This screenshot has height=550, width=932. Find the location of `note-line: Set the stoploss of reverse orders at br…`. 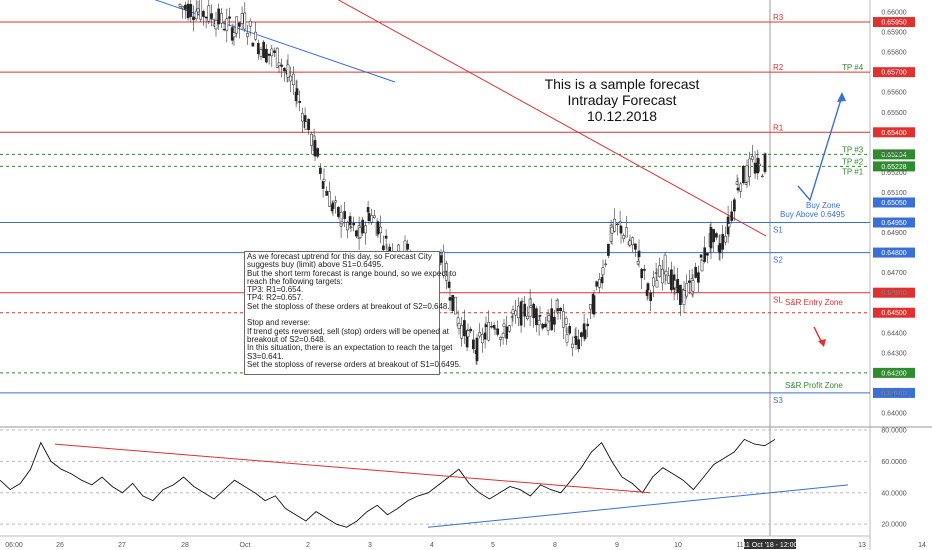

note-line: Set the stoploss of reverse orders at br… is located at coordinates (354, 364).